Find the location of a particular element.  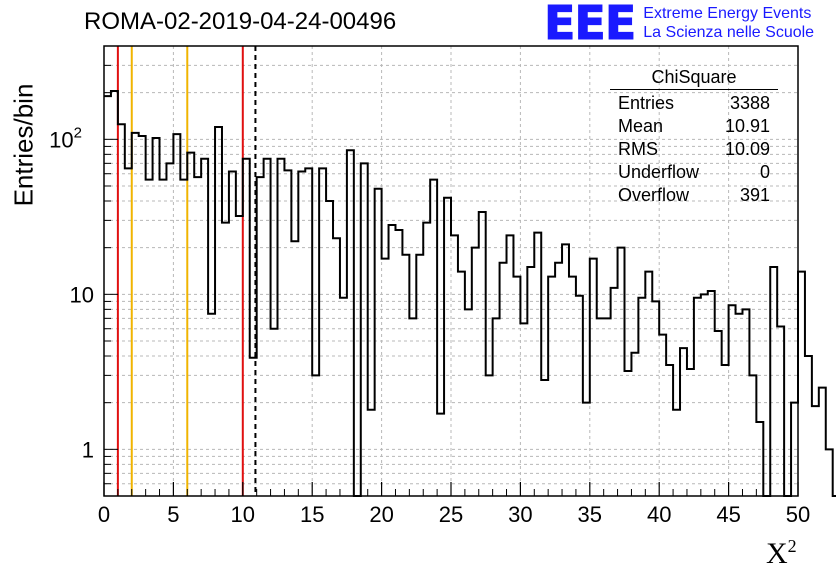

x-axis-label-exponent: 2 is located at coordinates (792, 546).